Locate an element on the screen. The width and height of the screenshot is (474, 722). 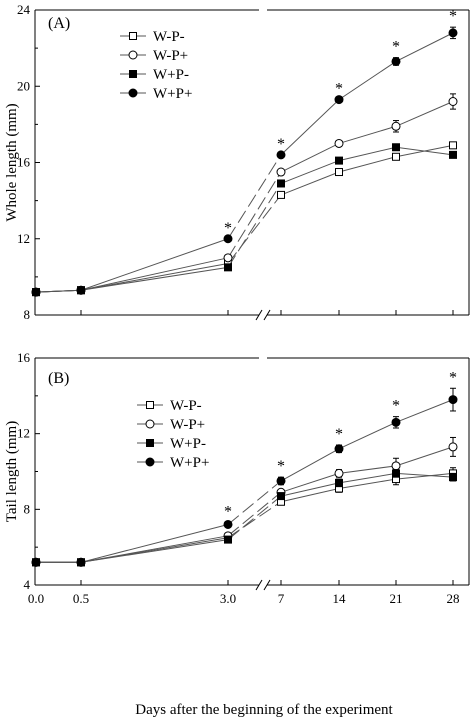
legend-label: W+P+ is located at coordinates (172, 94).